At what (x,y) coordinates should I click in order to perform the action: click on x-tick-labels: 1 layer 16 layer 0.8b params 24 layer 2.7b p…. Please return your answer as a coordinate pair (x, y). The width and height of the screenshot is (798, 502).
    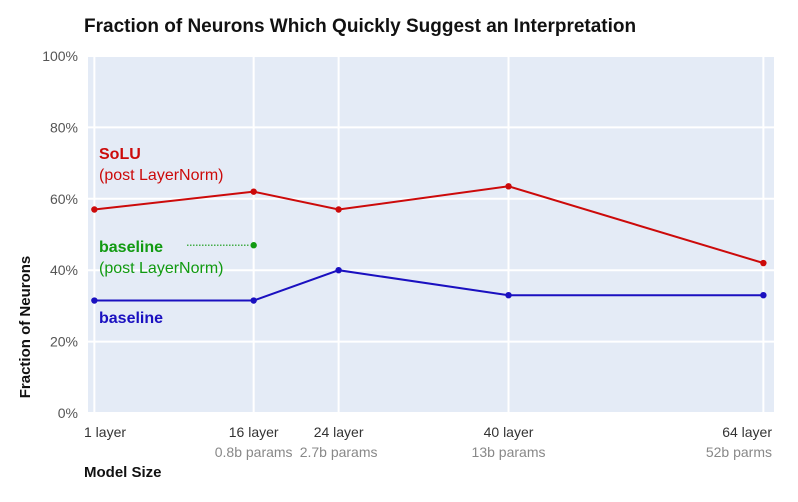
    Looking at the image, I should click on (428, 442).